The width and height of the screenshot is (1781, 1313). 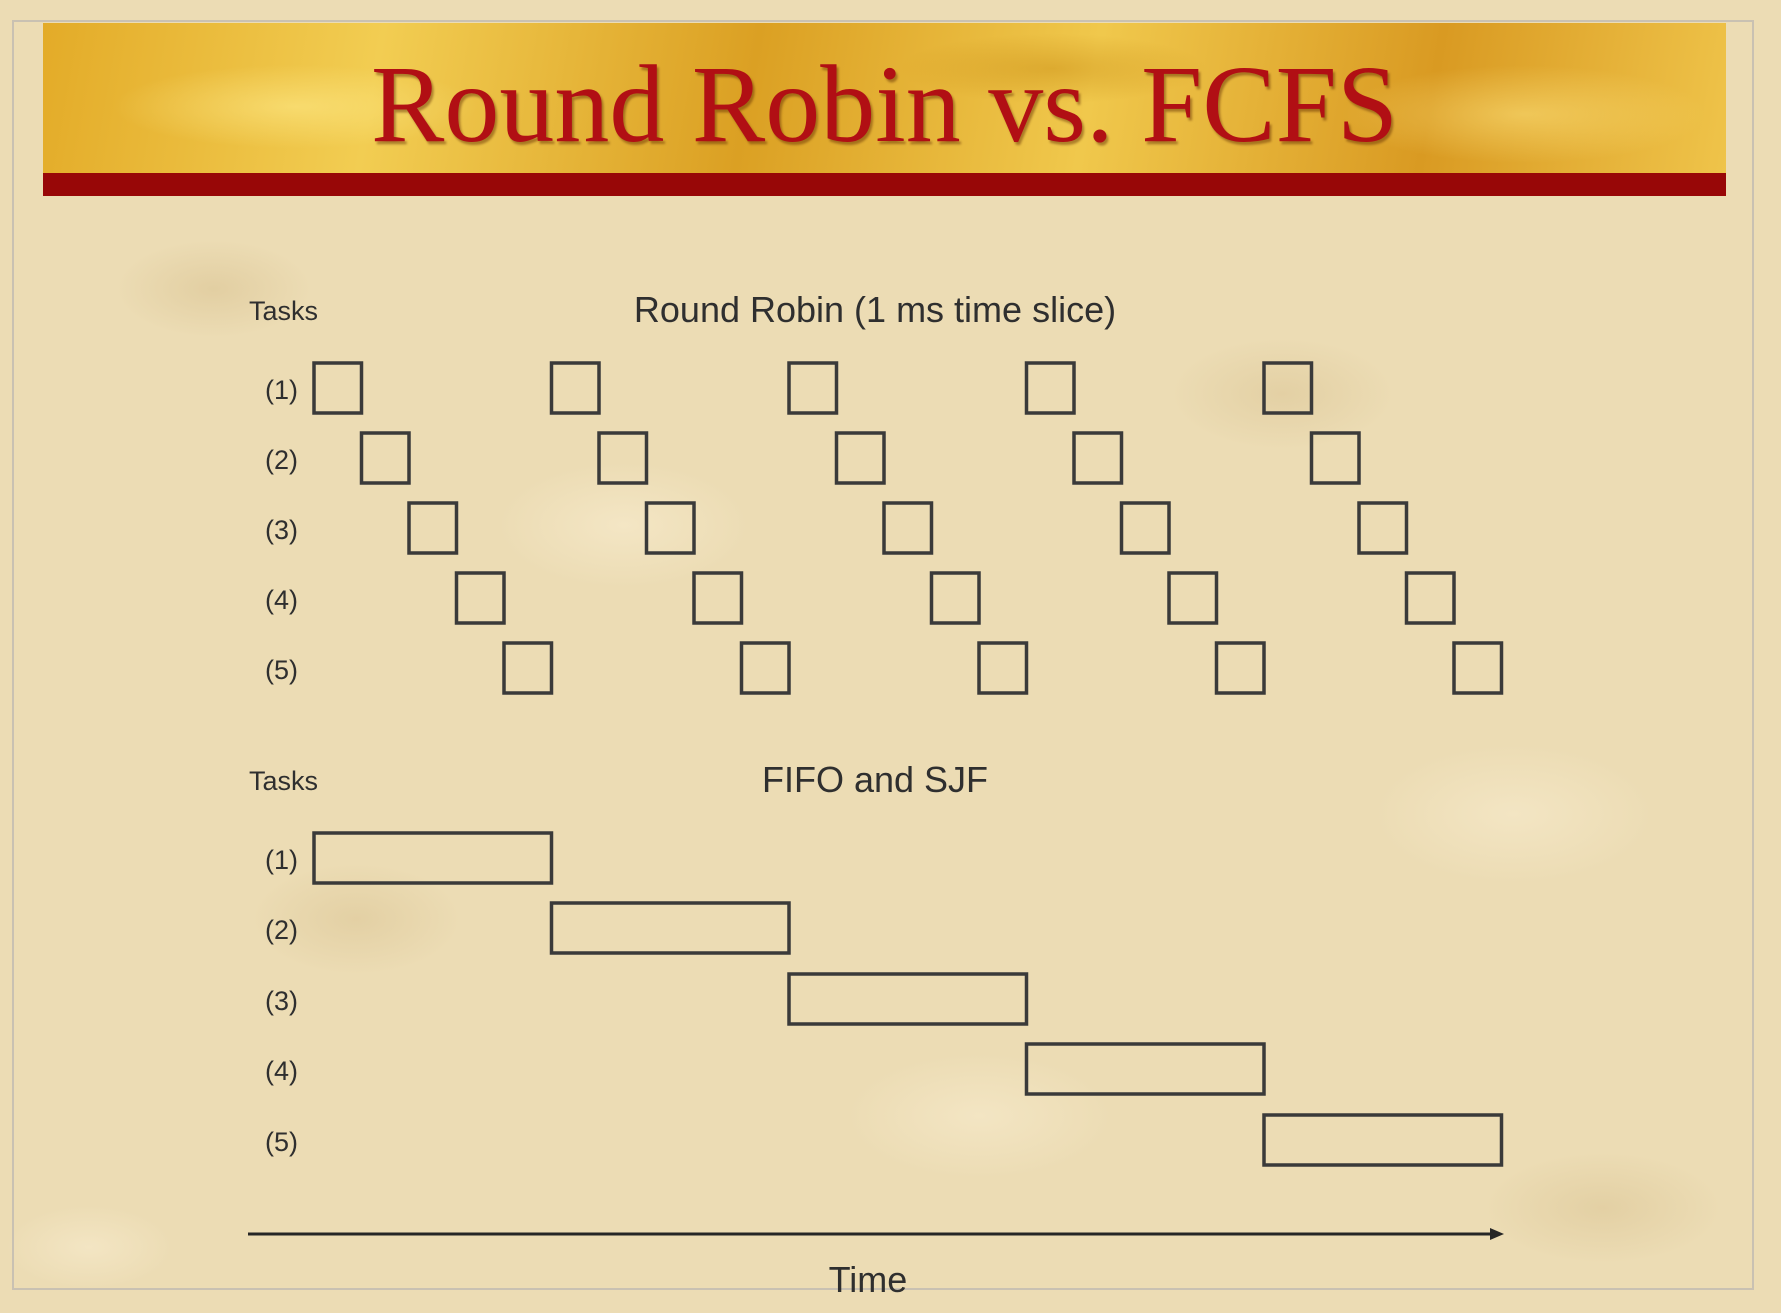 I want to click on time-axis-arrowhead, so click(x=1497, y=1234).